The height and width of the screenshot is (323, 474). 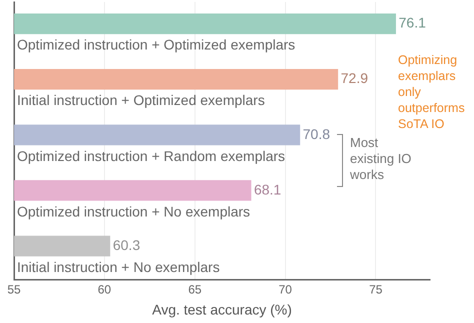 What do you see at coordinates (133, 211) in the screenshot?
I see `y-tick-label: Optimized instruction + No exemplars` at bounding box center [133, 211].